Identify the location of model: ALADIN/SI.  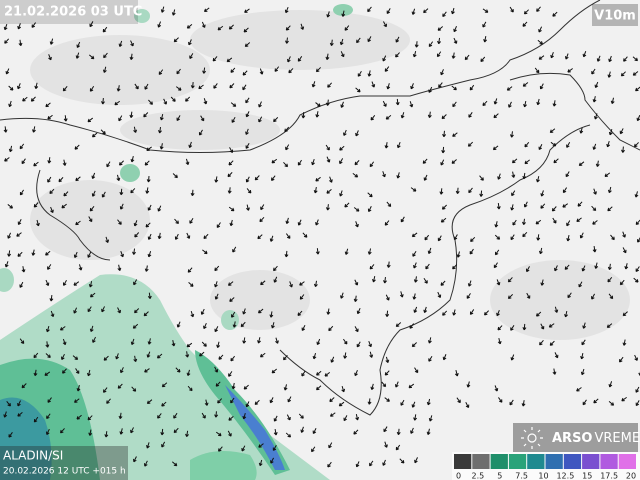
(33, 456).